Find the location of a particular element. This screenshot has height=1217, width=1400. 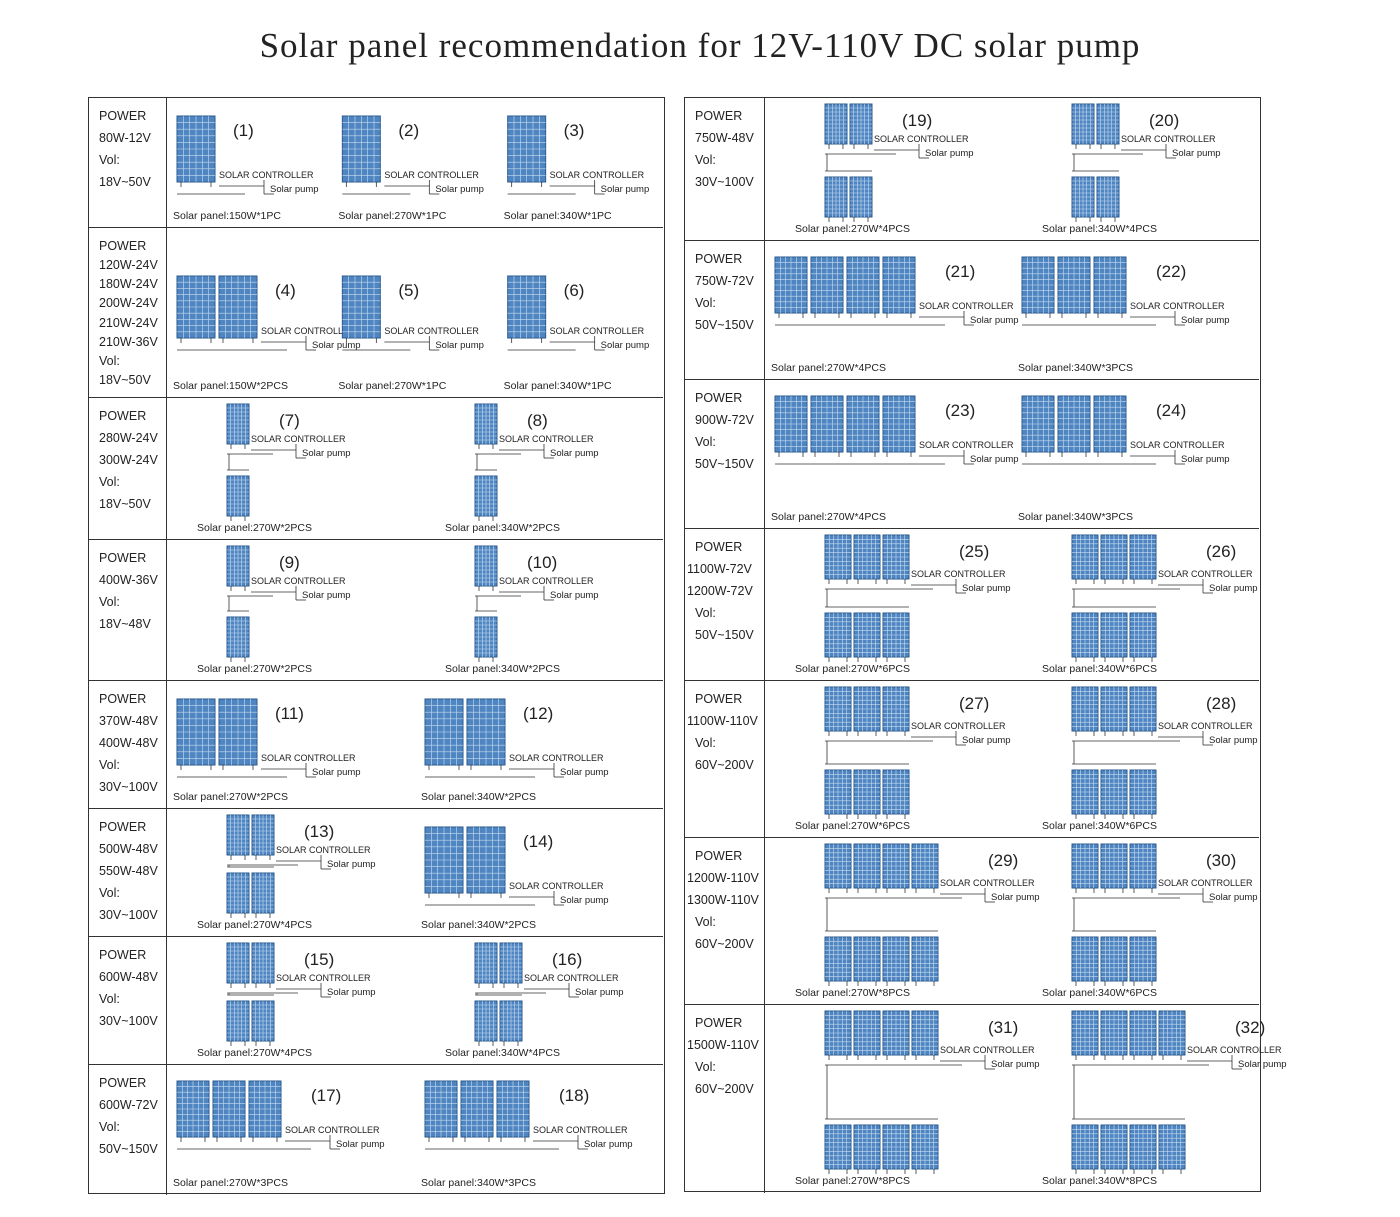

spec-line: 750W-72V is located at coordinates (724, 281).